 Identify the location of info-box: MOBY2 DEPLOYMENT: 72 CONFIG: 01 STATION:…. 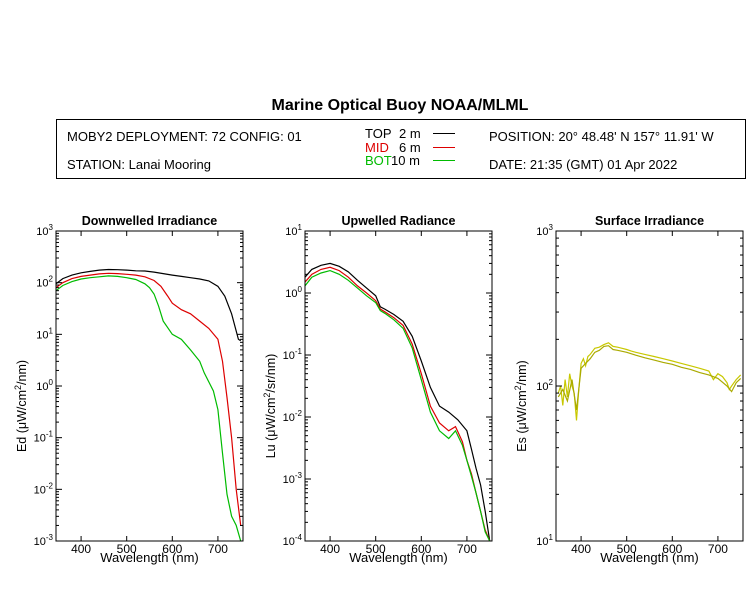
(401, 149).